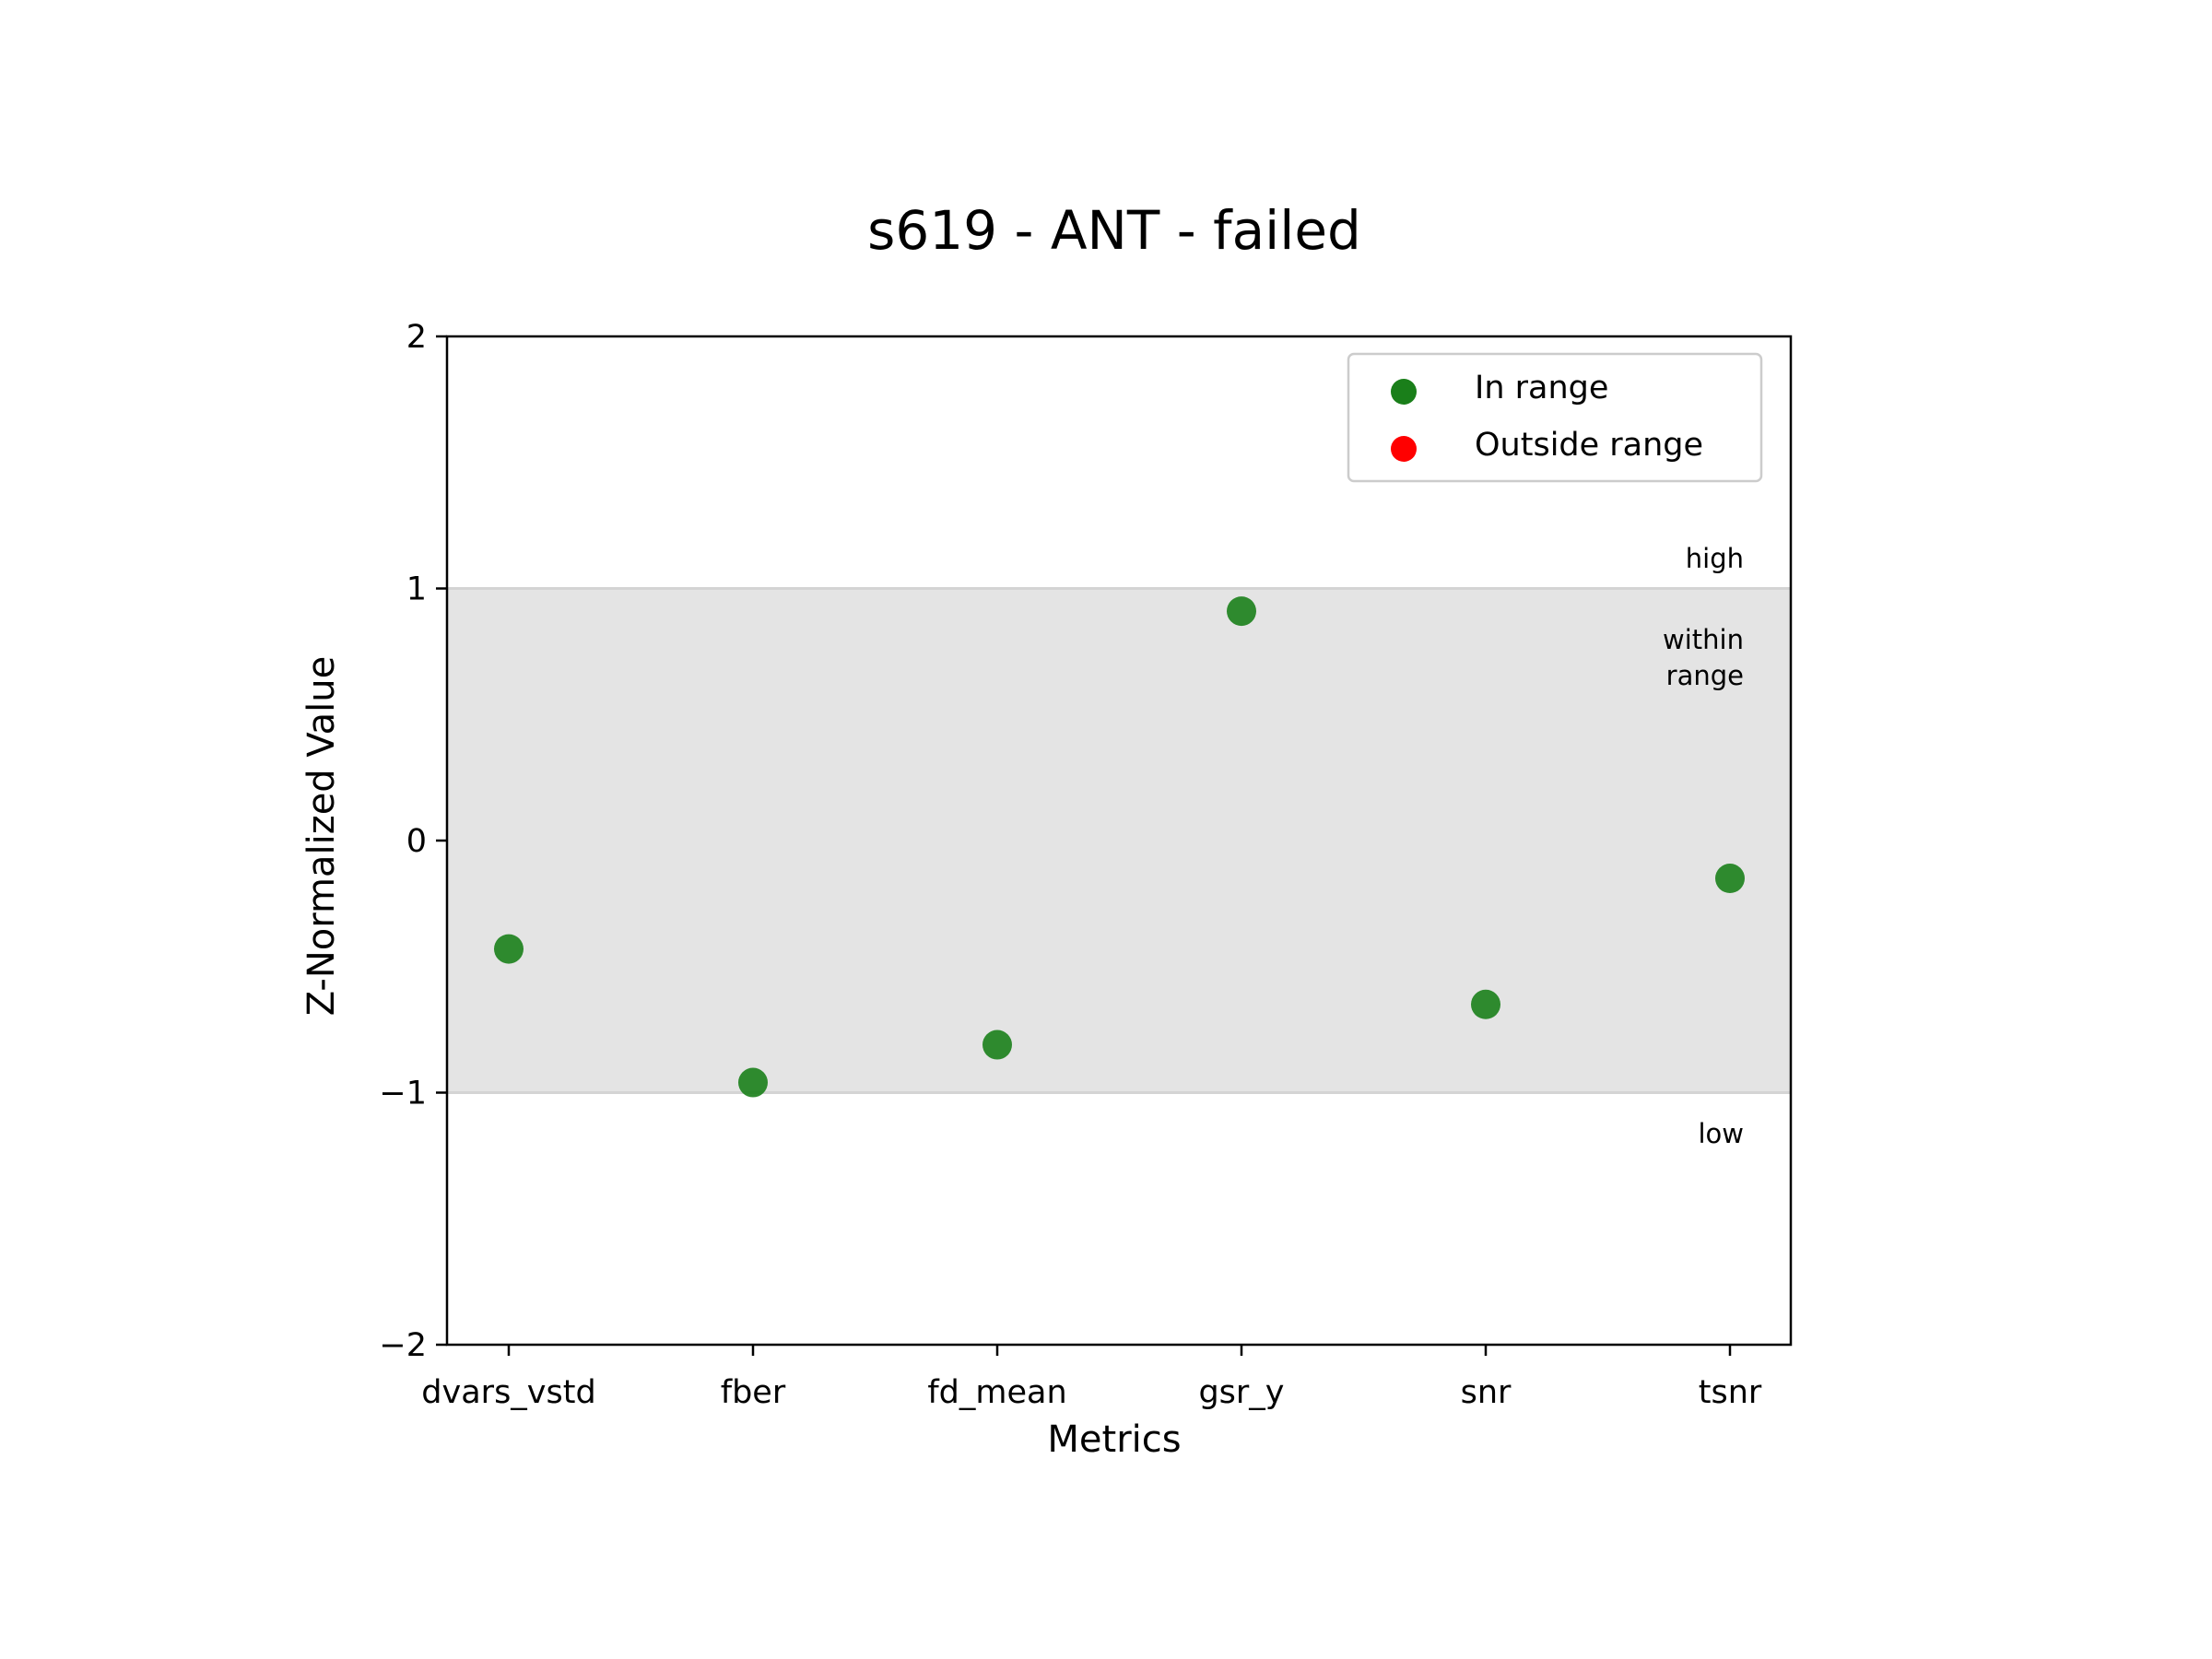 This screenshot has width=2212, height=1659. Describe the element at coordinates (1091, 1378) in the screenshot. I see `x-axis-ticks: dvars_vstd fber fd_mean gsr_y snr tsnr` at that location.